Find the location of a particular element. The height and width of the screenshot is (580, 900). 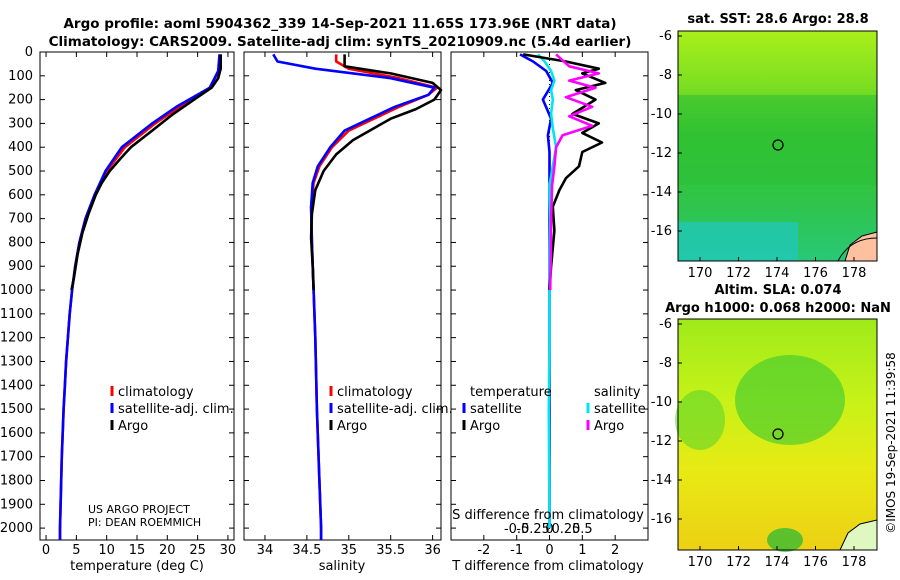

map-y-tick-label: -8 is located at coordinates (665, 363).